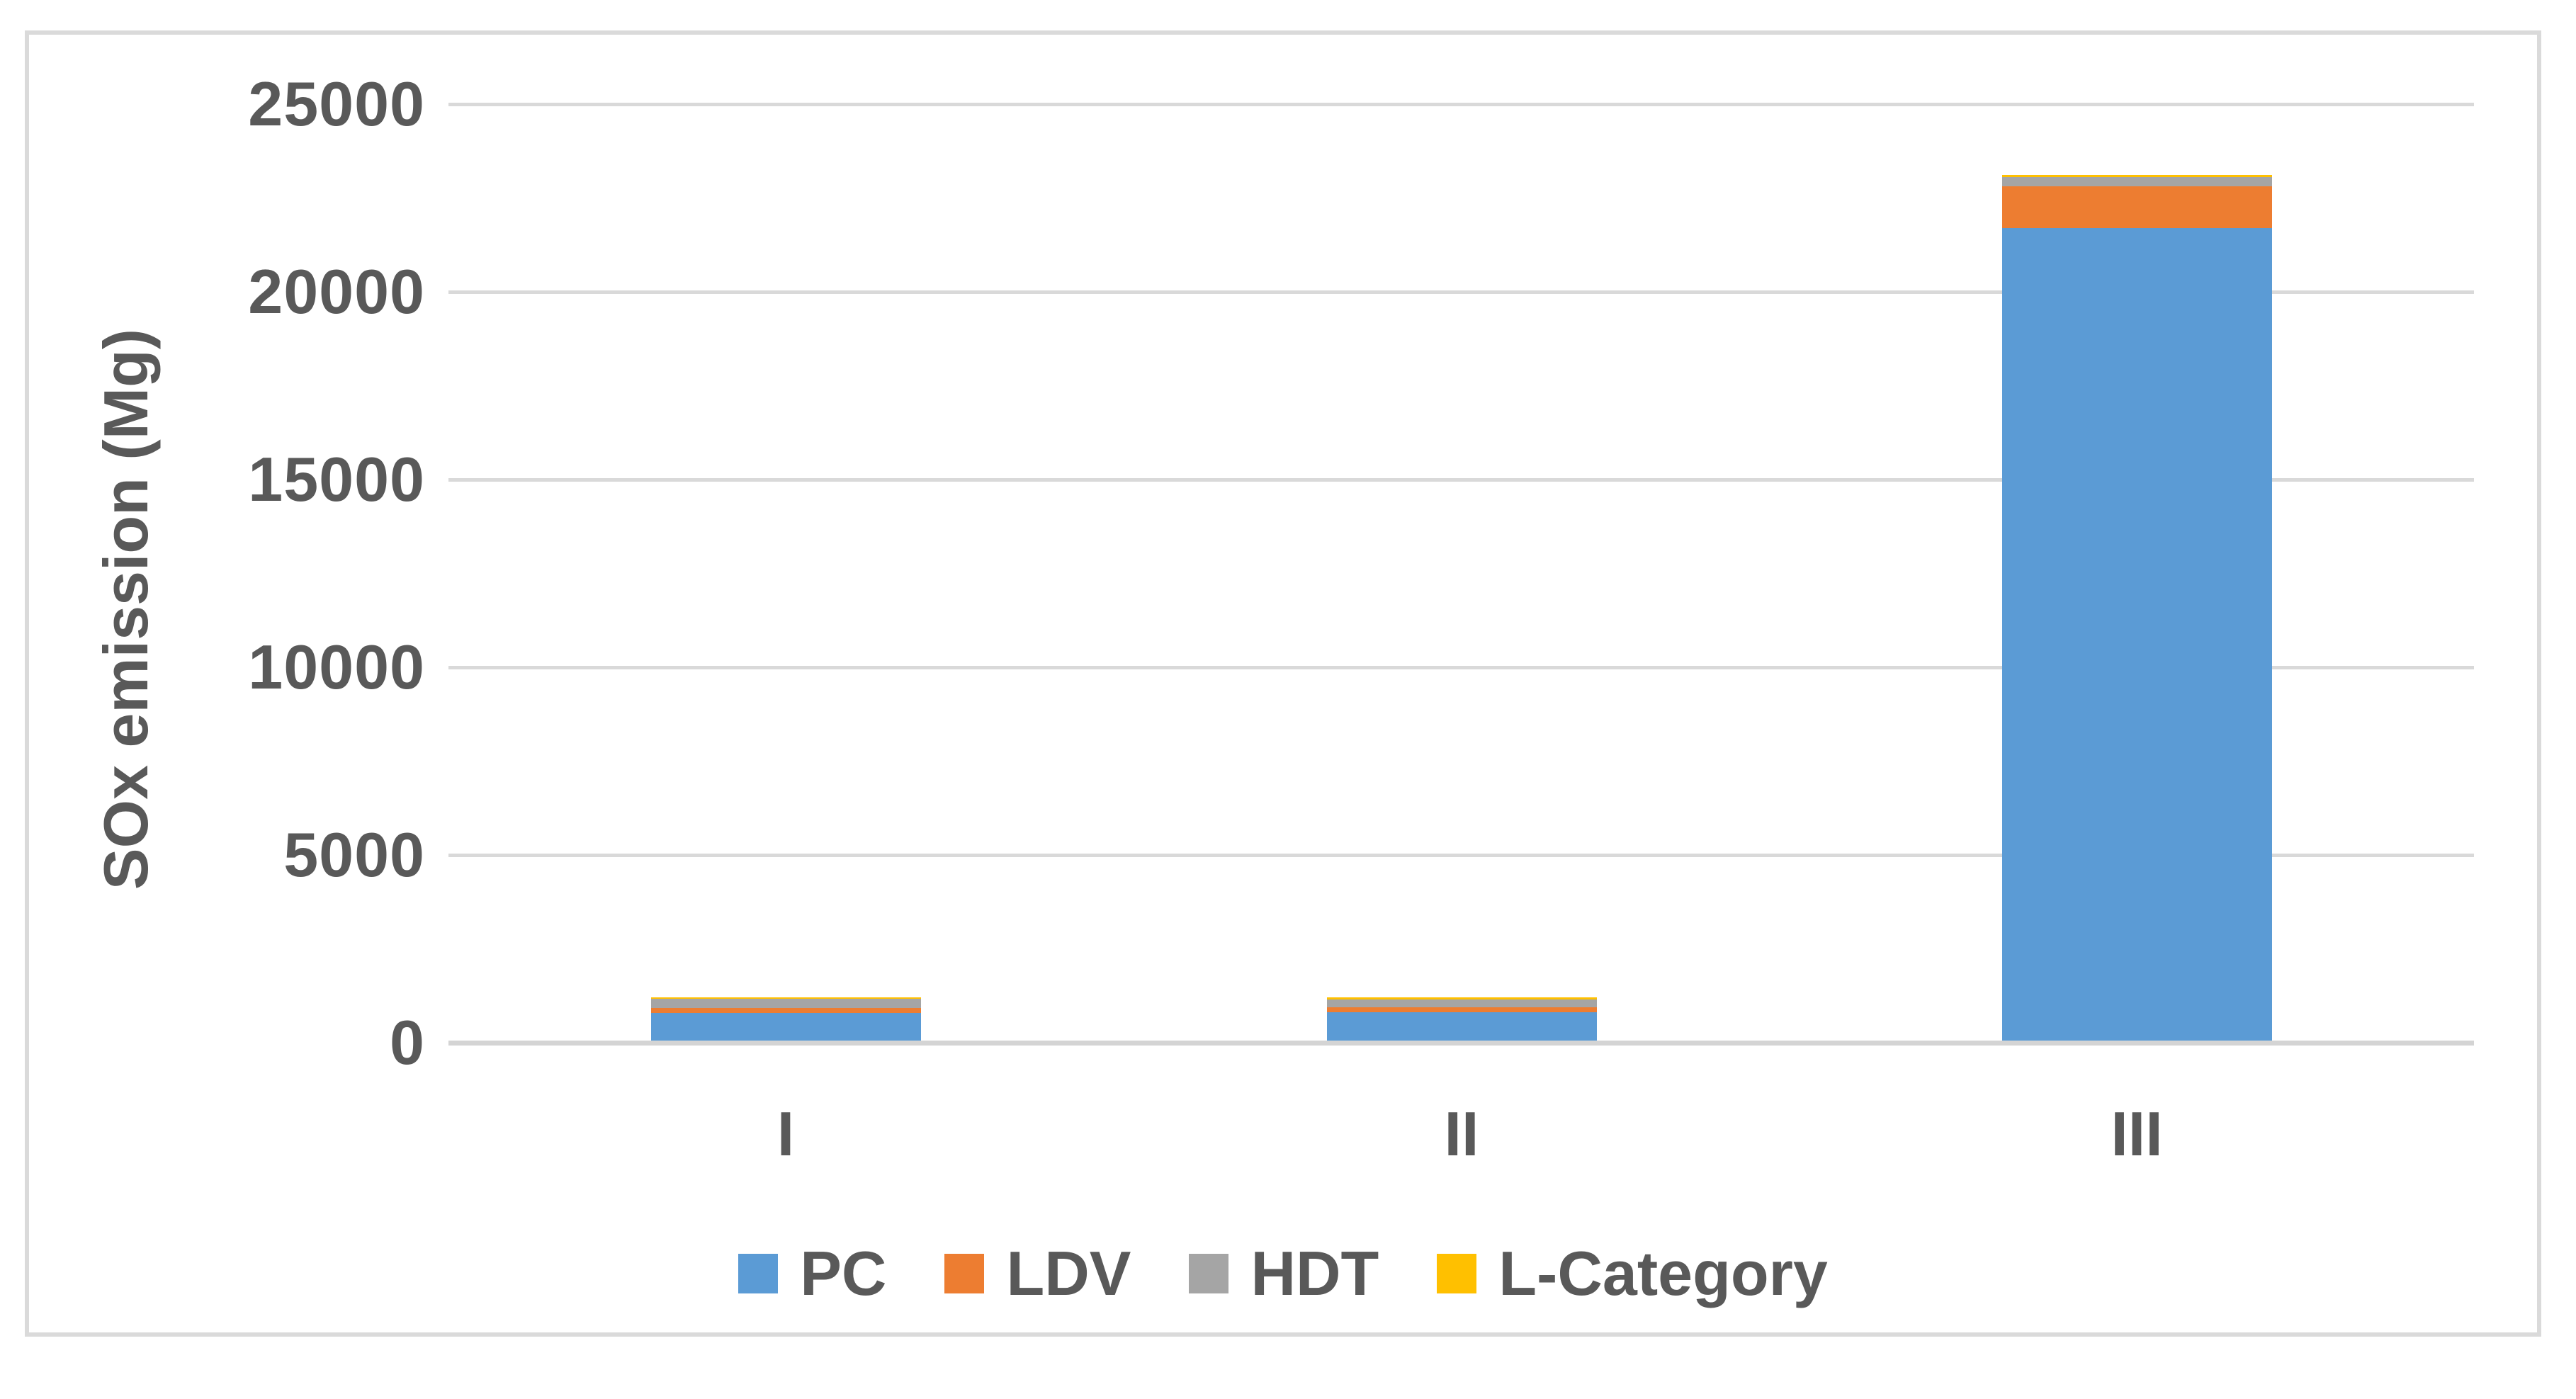  What do you see at coordinates (2136, 182) in the screenshot?
I see `bar-segment-HDT-III` at bounding box center [2136, 182].